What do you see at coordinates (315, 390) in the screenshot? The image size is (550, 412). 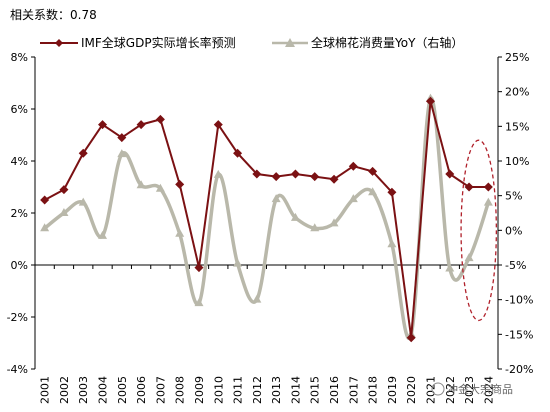 I see `x-tick-label: 2015` at bounding box center [315, 390].